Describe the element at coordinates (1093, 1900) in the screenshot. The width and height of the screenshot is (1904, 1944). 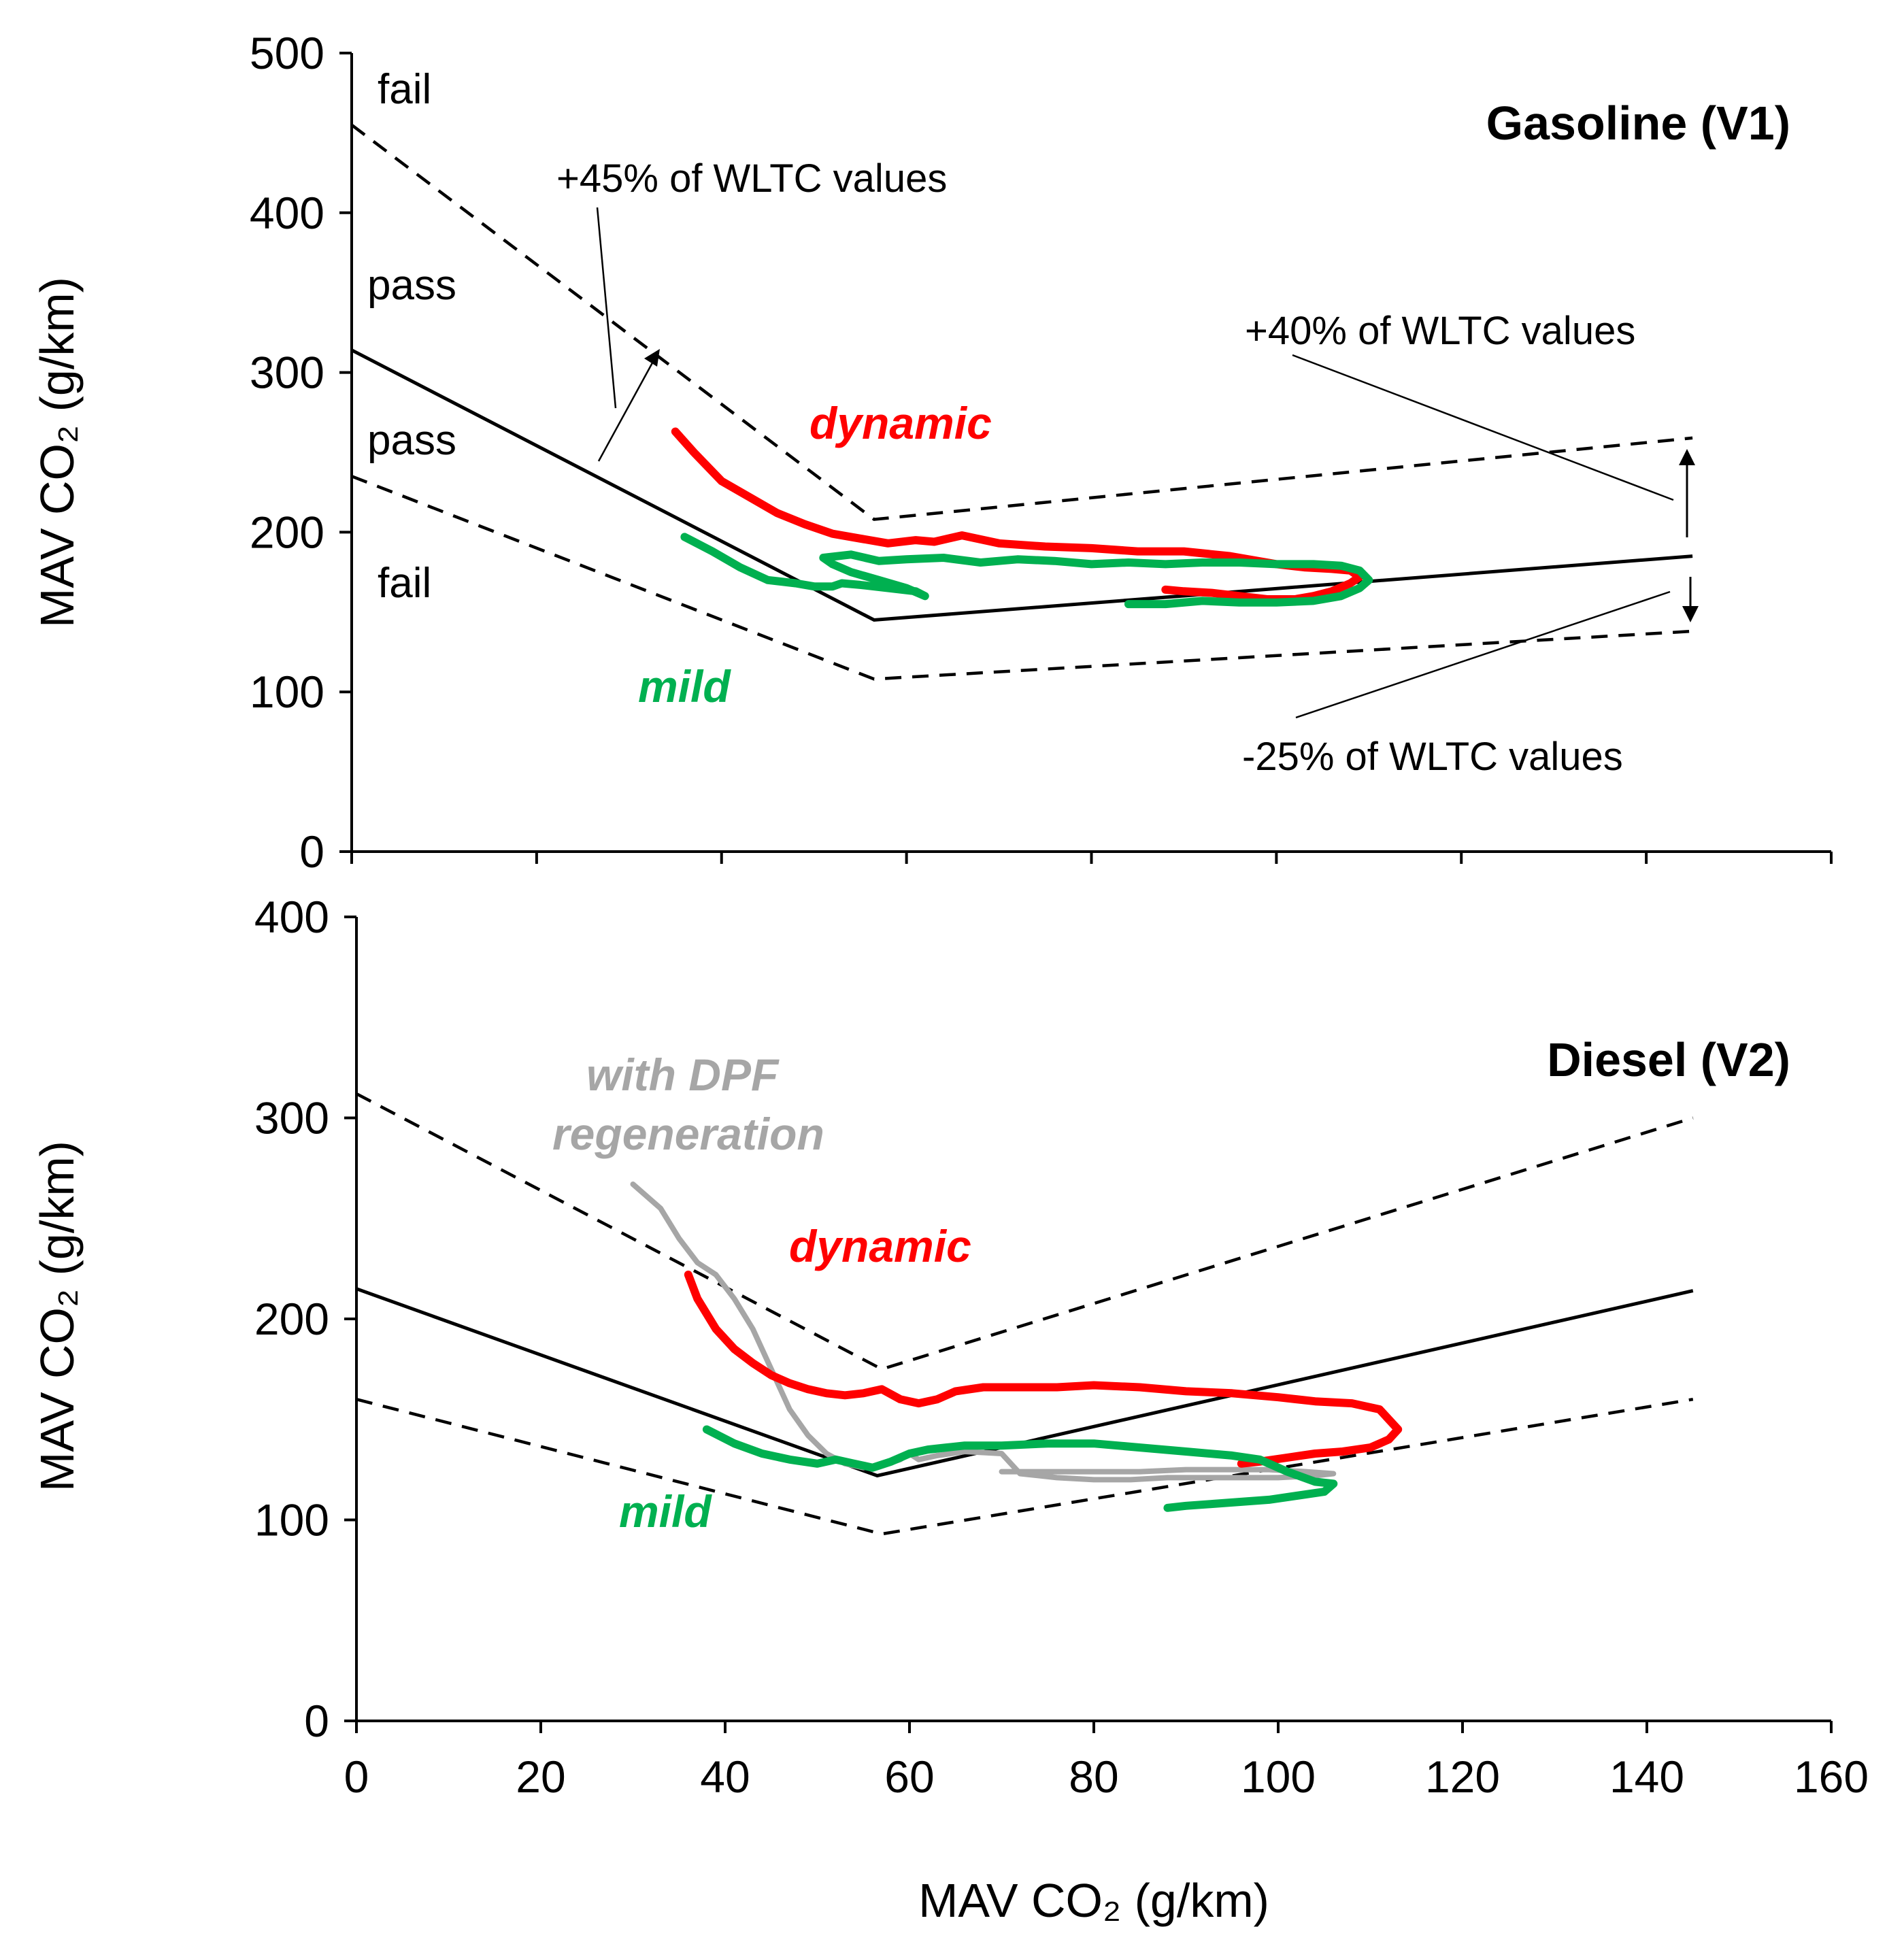
I see `x-axis-label: MAV CO₂ (g/km)` at that location.